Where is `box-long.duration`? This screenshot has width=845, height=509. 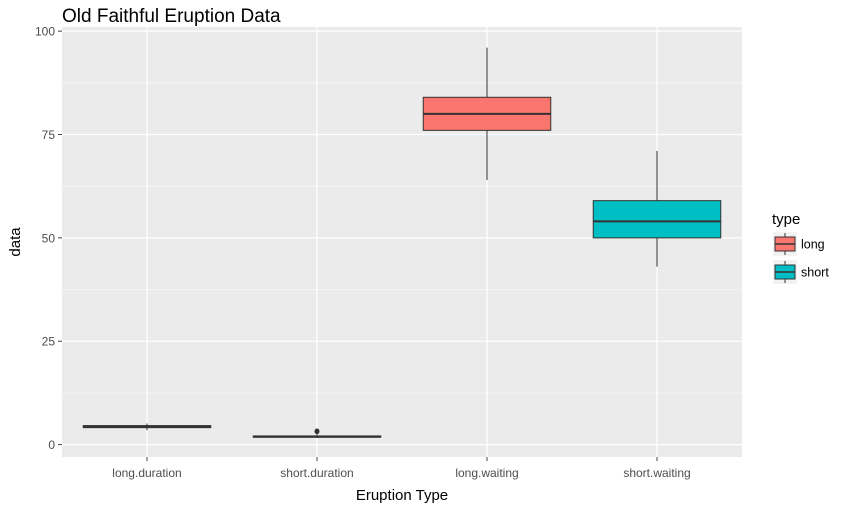 box-long.duration is located at coordinates (147, 427).